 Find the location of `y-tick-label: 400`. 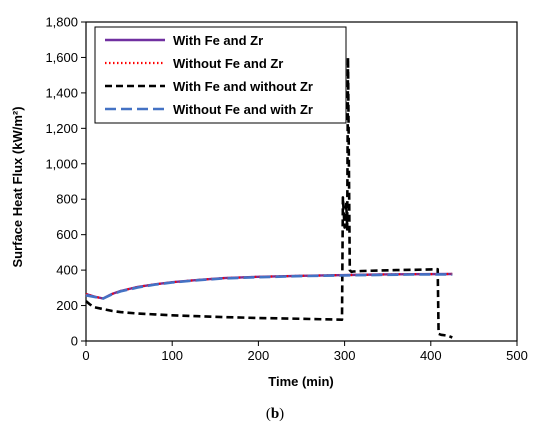

y-tick-label: 400 is located at coordinates (67, 270).